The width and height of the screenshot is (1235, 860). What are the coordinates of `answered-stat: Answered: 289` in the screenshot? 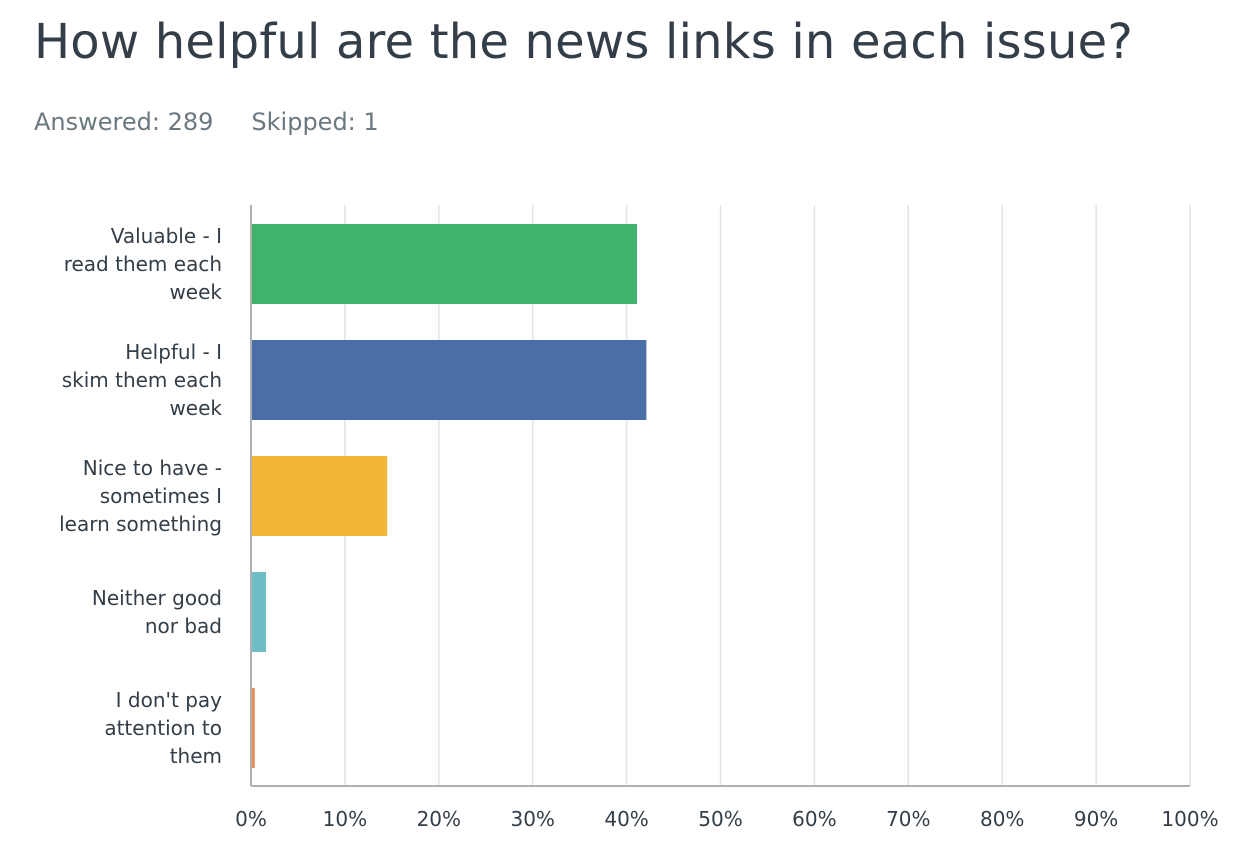 It's located at (123, 122).